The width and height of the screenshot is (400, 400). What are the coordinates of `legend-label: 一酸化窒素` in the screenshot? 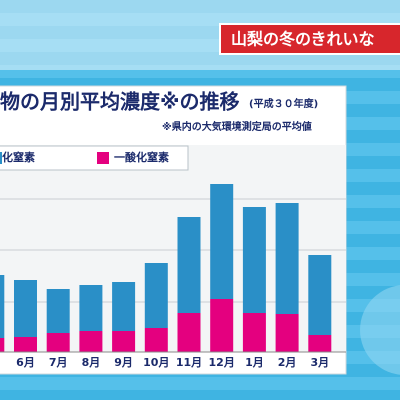 It's located at (141, 157).